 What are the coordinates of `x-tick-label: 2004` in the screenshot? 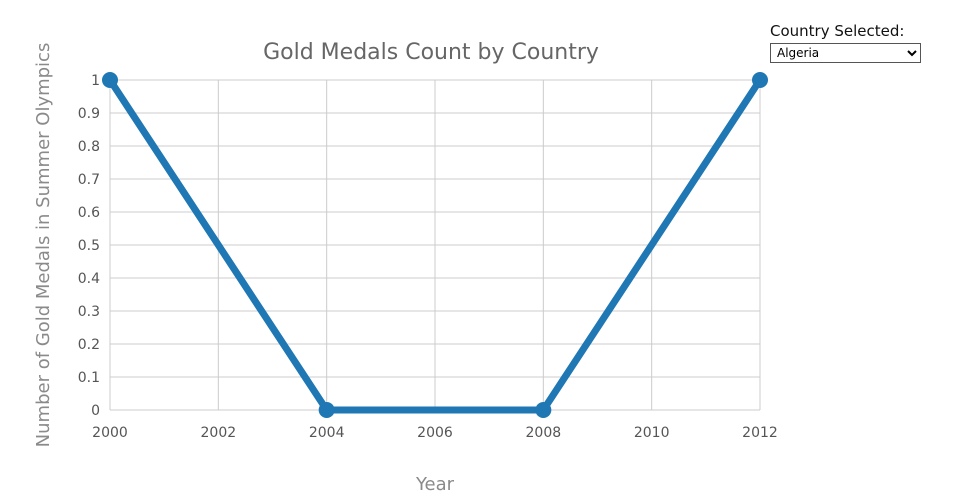 It's located at (327, 433).